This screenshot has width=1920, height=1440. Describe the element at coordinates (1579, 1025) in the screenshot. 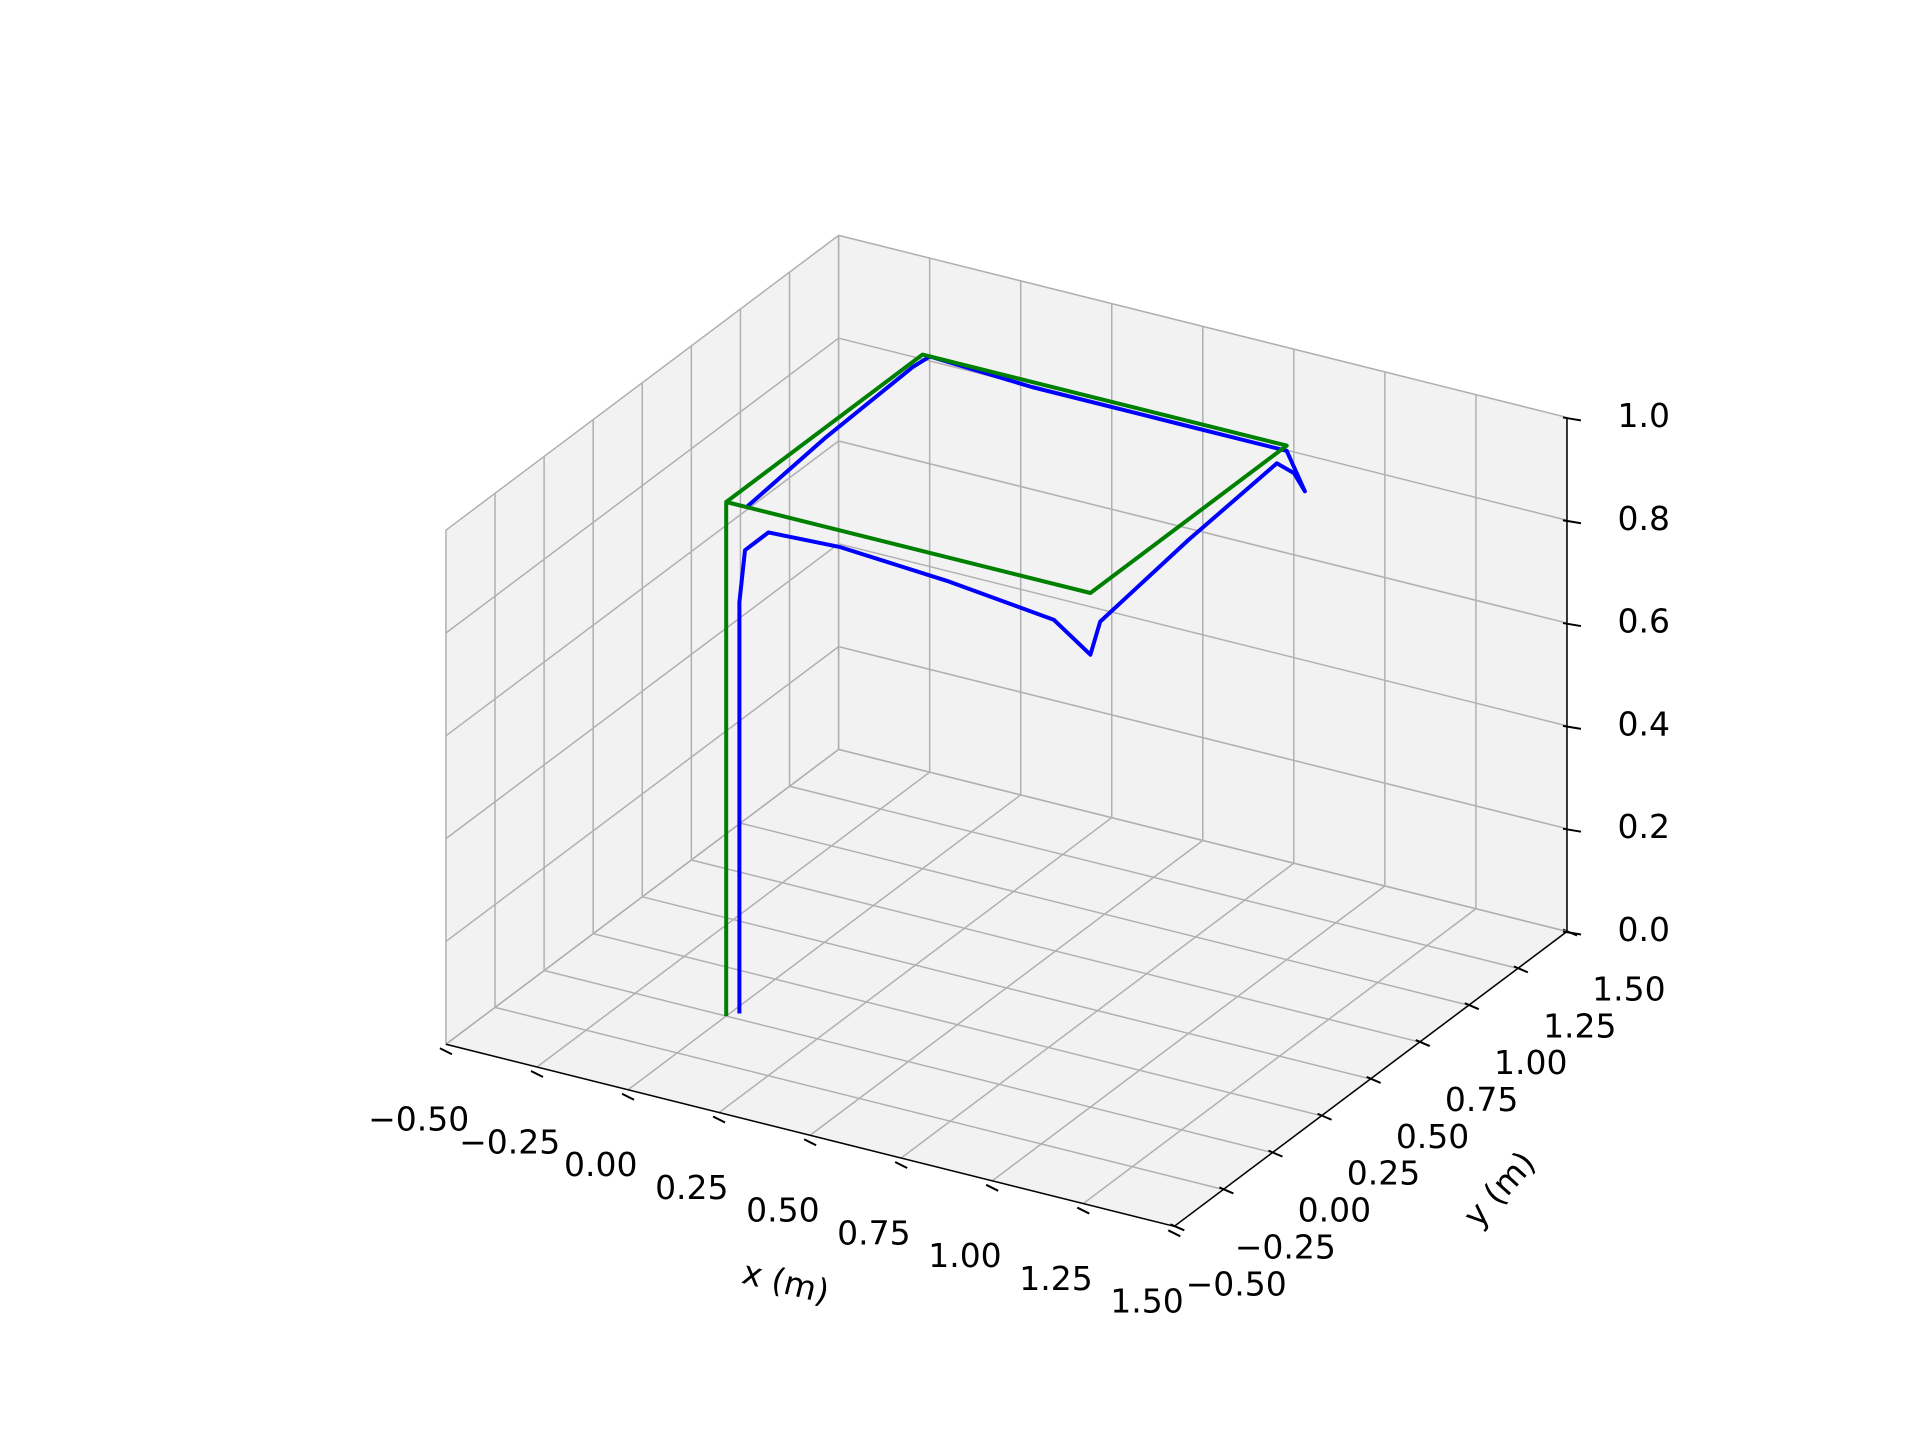

I see `y-tick-label: 1.25` at that location.